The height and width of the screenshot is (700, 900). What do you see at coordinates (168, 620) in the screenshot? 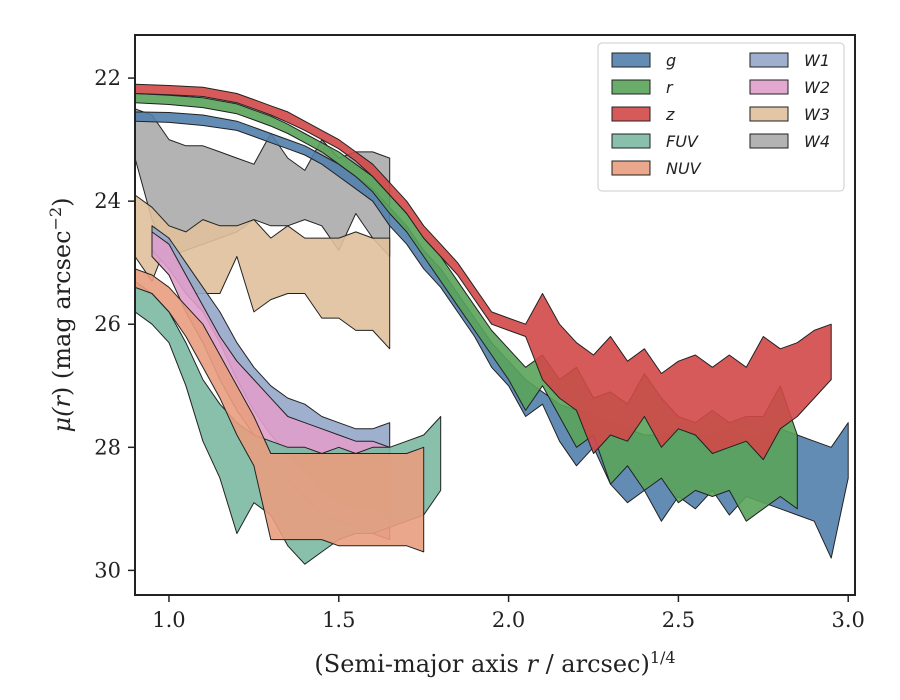
I see `x-tick-label: 1.0` at bounding box center [168, 620].